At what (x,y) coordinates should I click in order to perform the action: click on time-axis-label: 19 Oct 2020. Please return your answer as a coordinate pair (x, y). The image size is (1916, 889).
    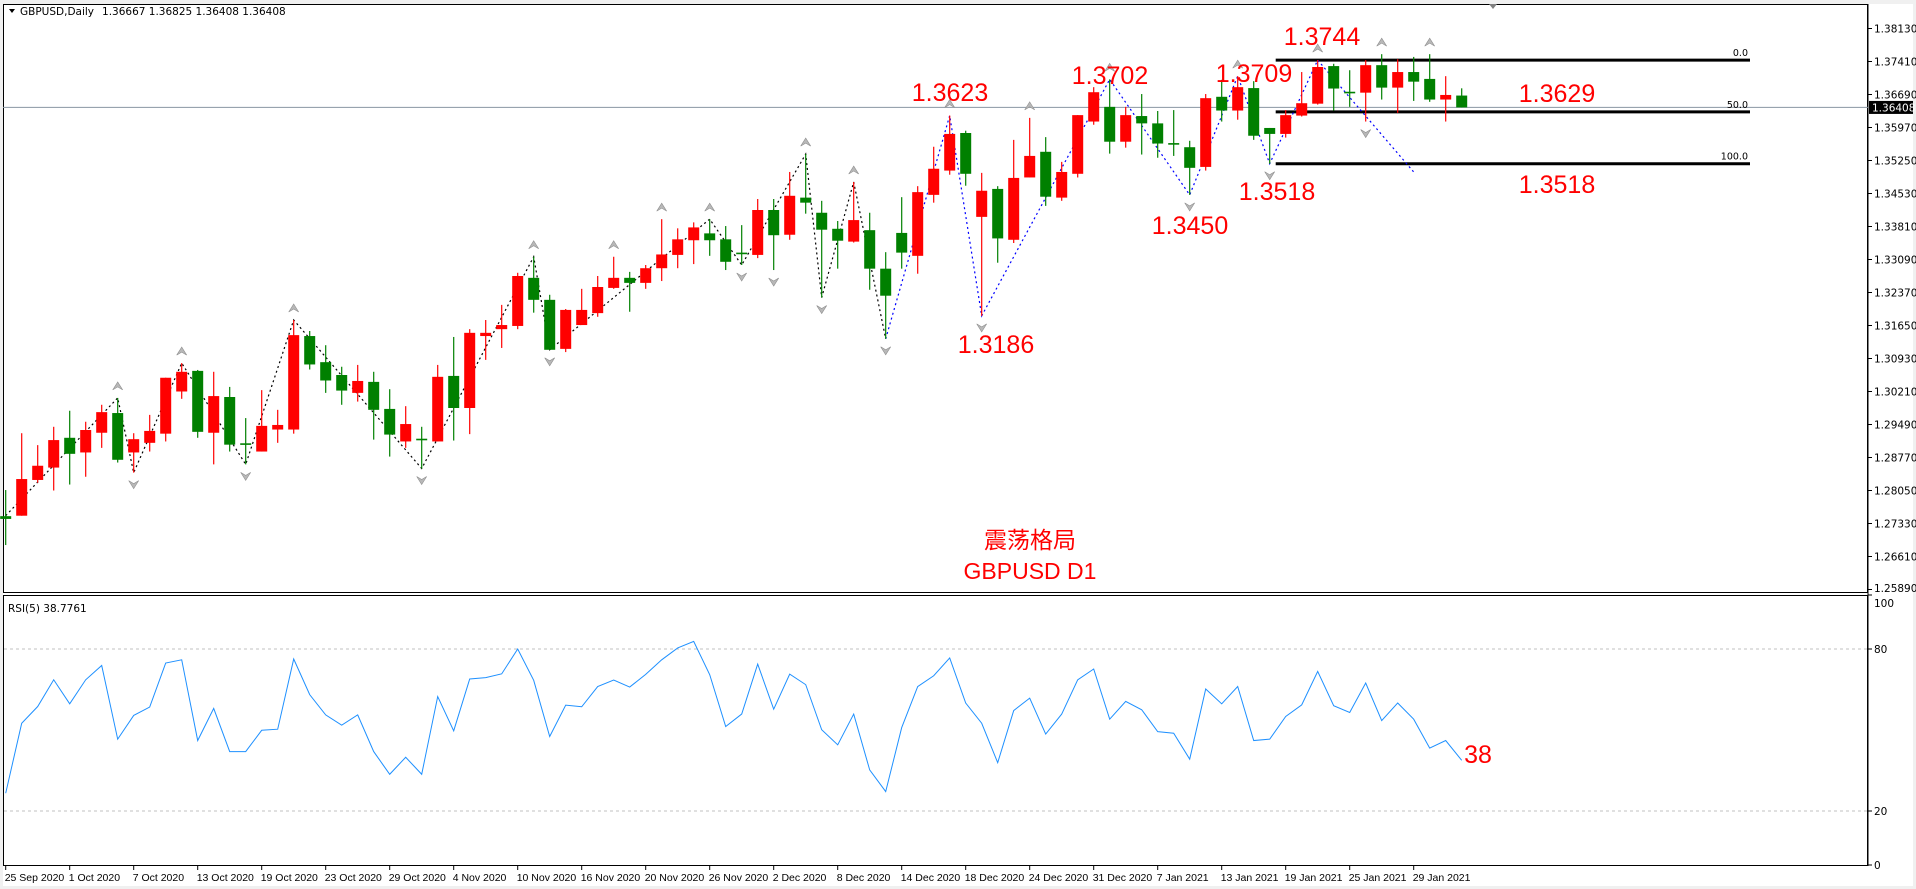
    Looking at the image, I should click on (289, 878).